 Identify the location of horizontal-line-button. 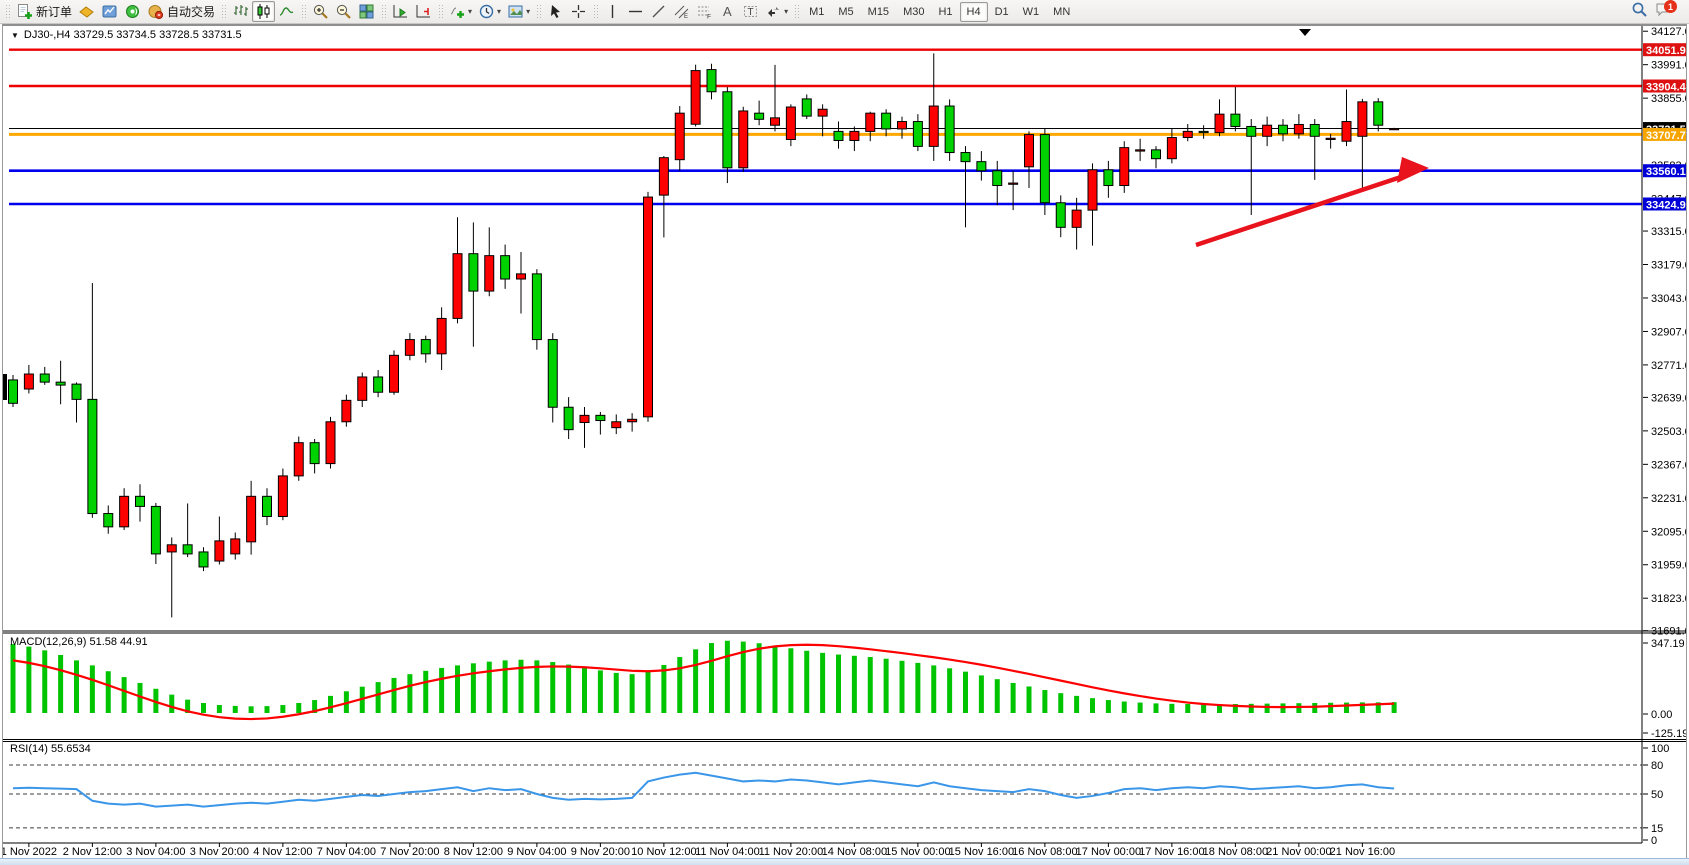
(635, 11).